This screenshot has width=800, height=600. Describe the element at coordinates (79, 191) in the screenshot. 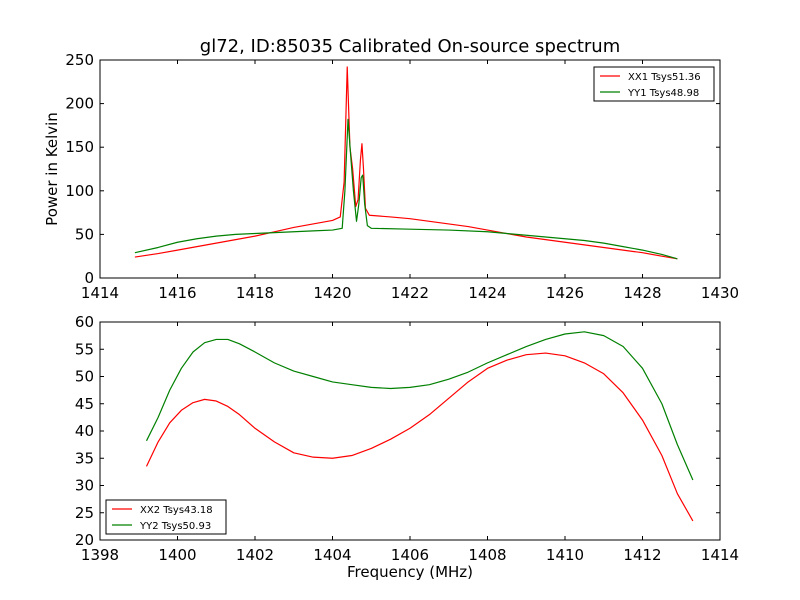

I see `y-tick-label: 100` at that location.